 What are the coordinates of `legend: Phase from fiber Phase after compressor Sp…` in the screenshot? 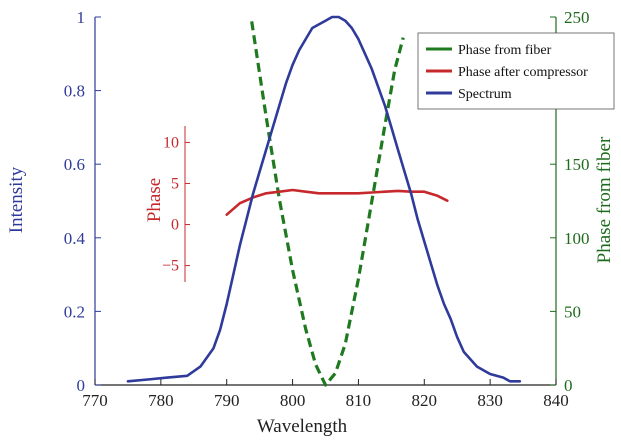 It's located at (516, 71).